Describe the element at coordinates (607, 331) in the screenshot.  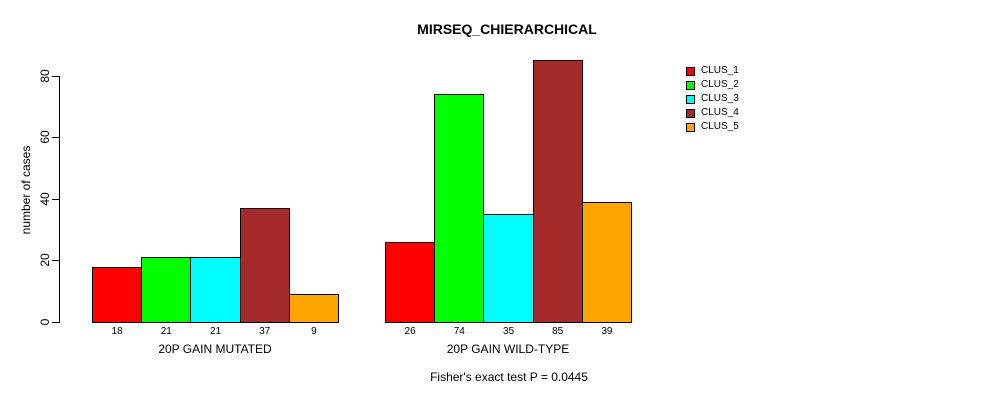
I see `bar-value-label: 39` at that location.